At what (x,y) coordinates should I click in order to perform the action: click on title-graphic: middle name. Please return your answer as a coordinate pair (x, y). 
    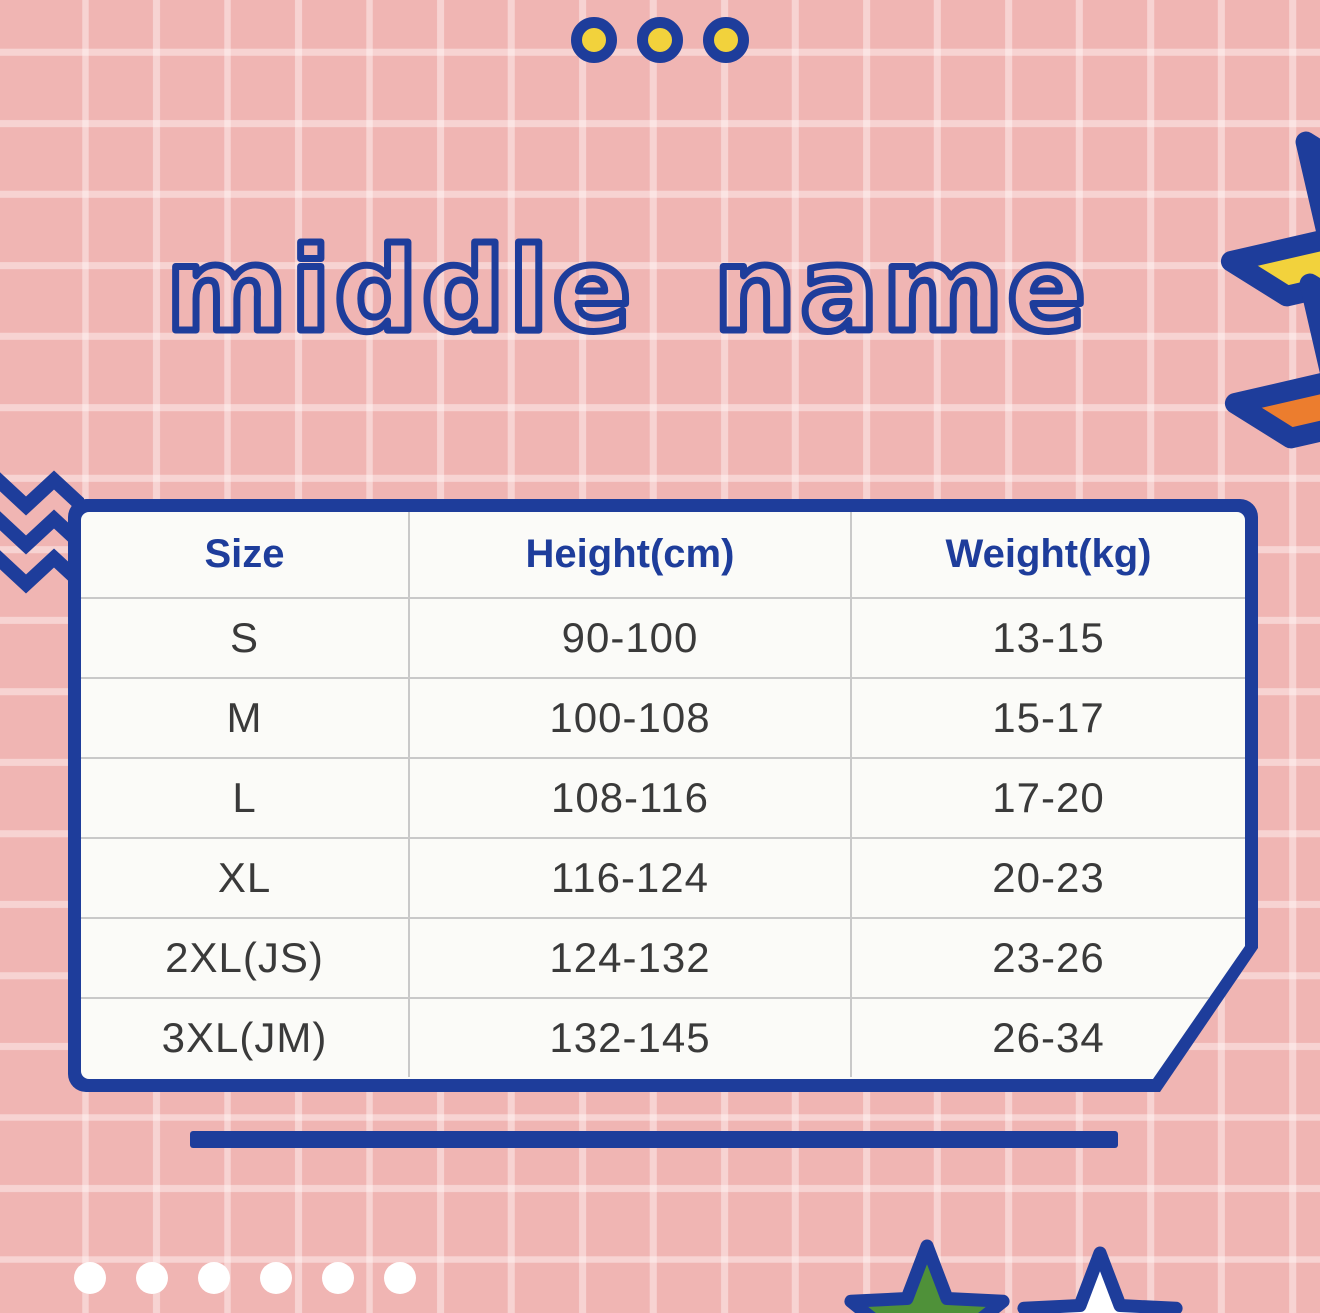
    Looking at the image, I should click on (626, 291).